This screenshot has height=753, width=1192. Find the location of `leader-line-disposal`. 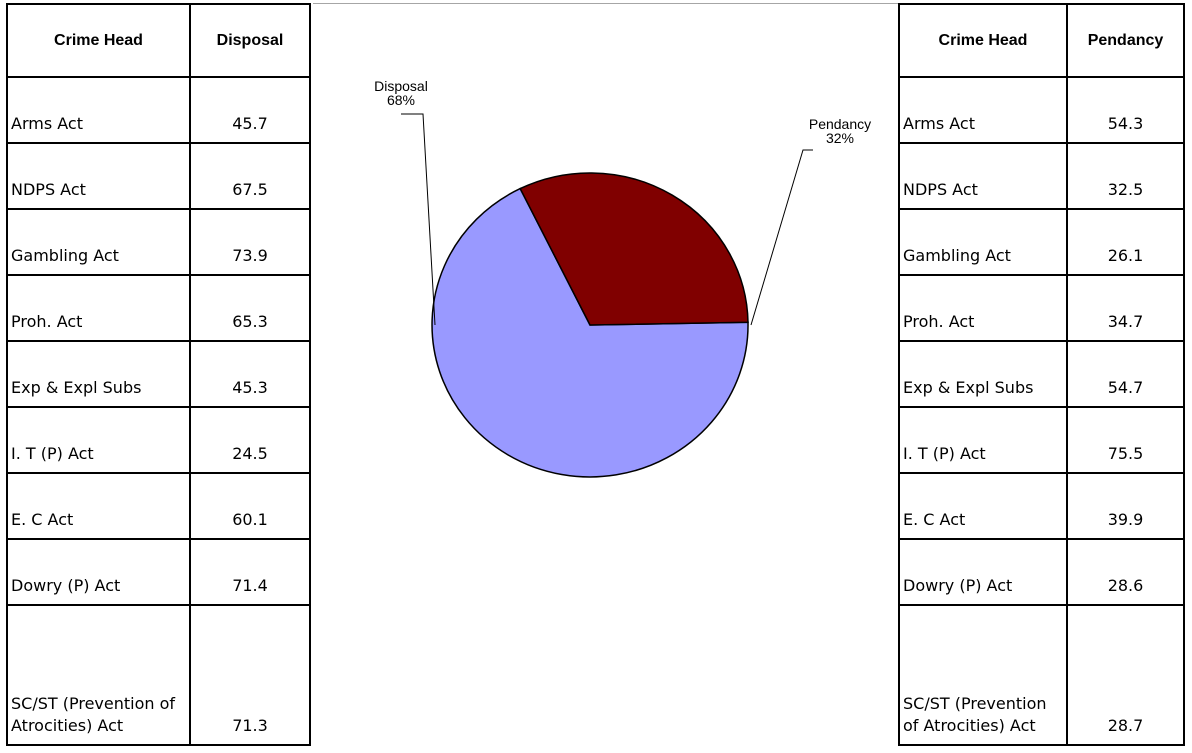

leader-line-disposal is located at coordinates (418, 219).